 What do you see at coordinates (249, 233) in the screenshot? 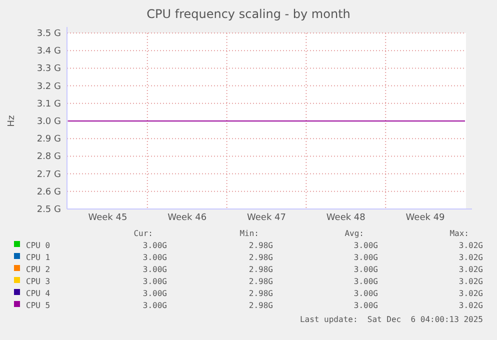
I see `text: Min:` at bounding box center [249, 233].